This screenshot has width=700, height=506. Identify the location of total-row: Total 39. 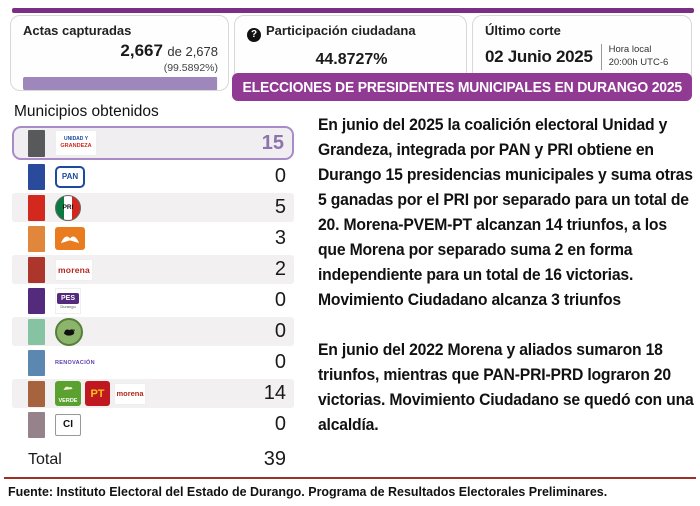
(153, 459).